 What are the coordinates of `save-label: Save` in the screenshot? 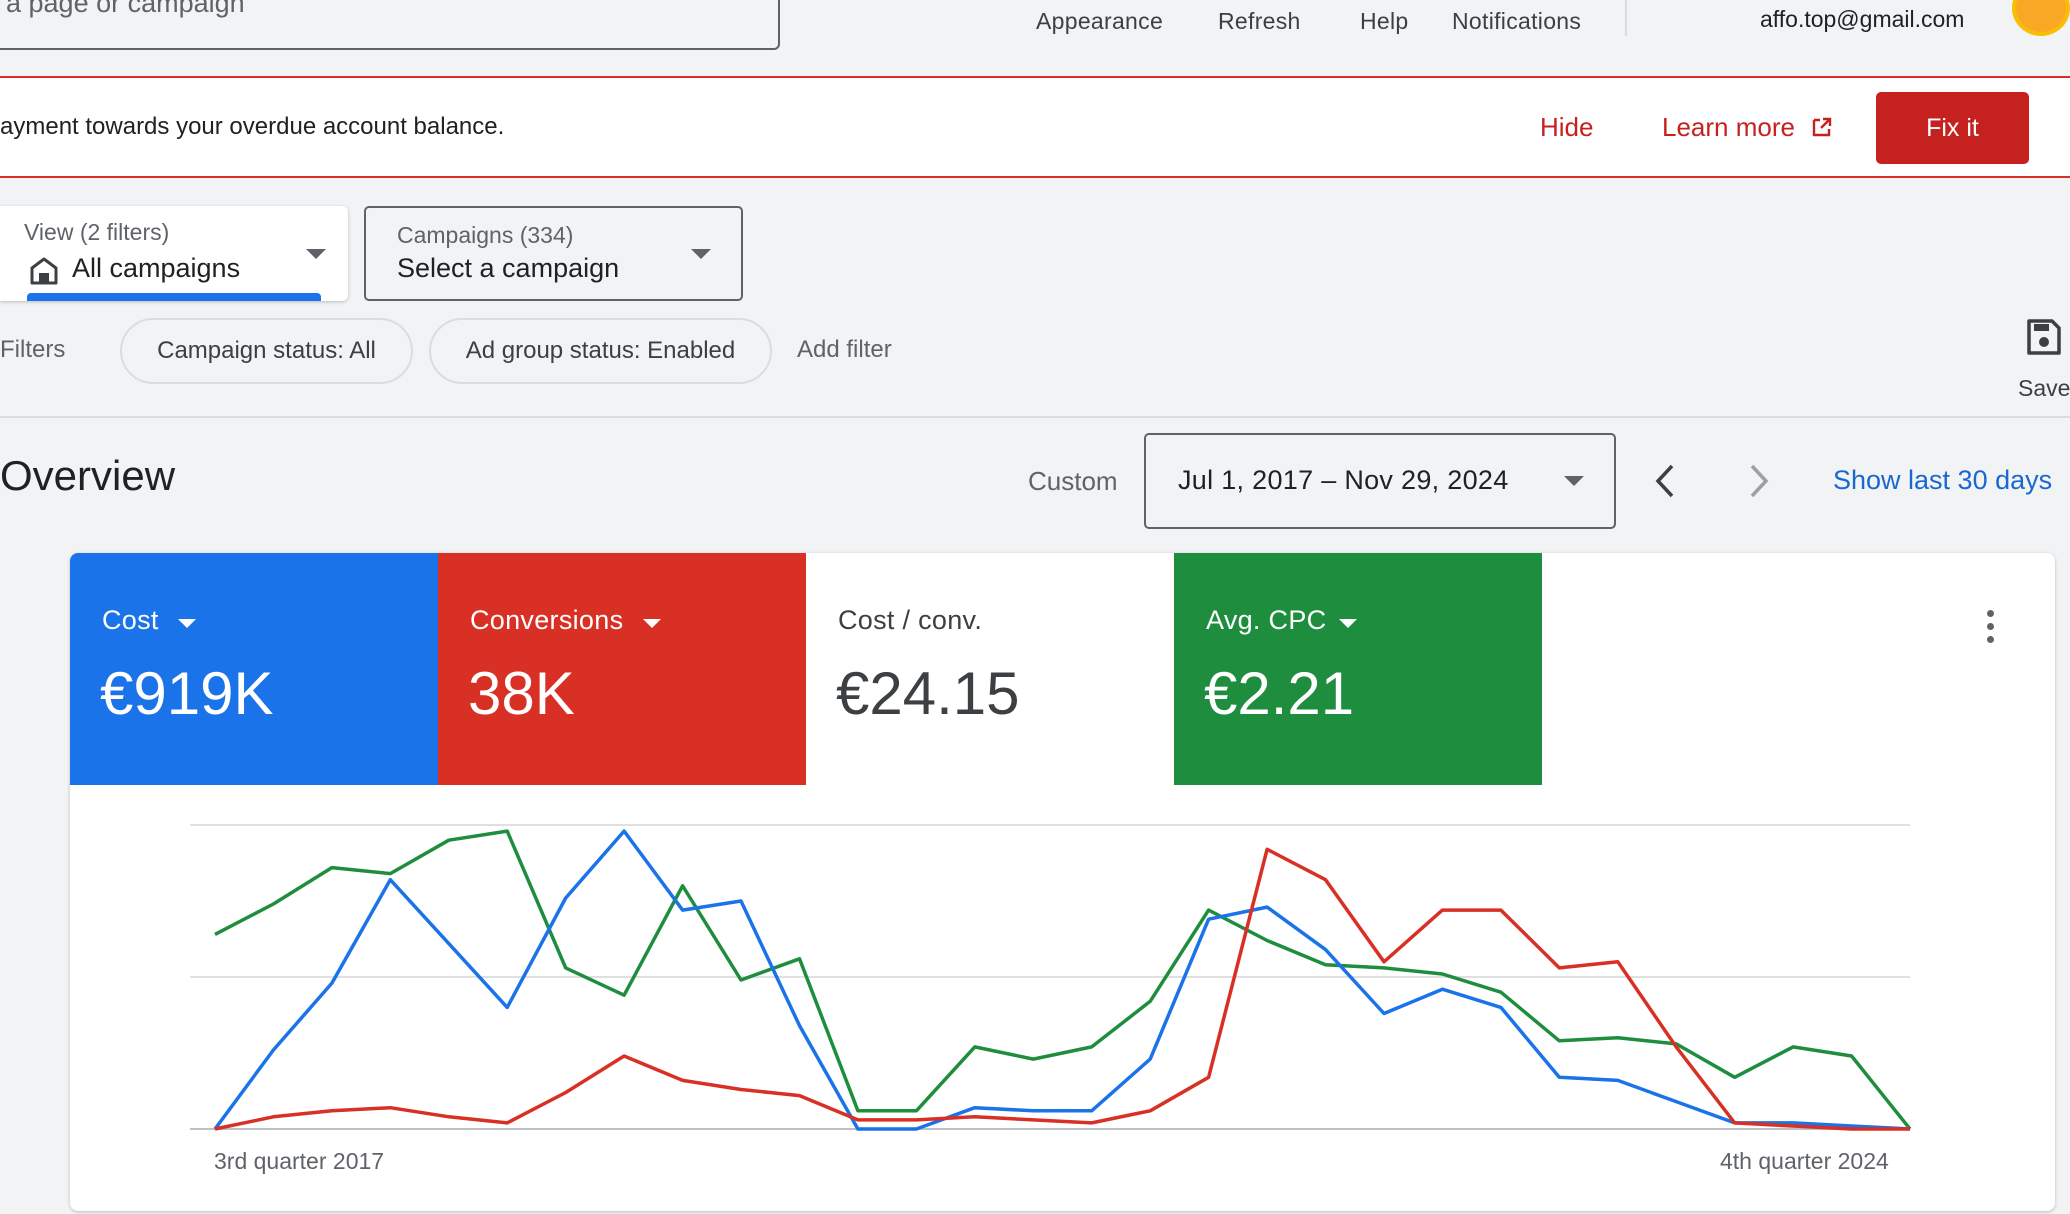 It's located at (2044, 388).